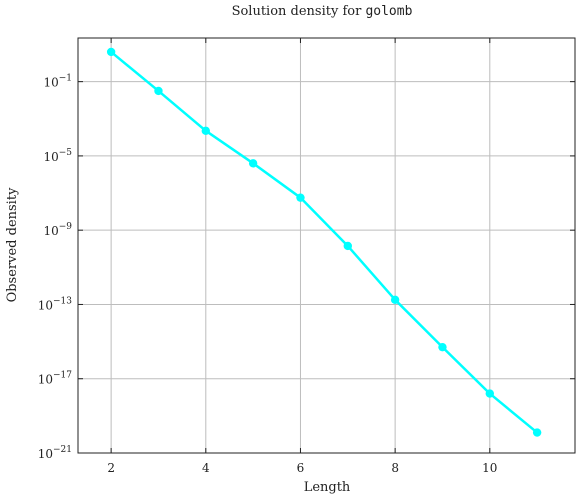  I want to click on chart-title-prefix: Solution density for, so click(299, 11).